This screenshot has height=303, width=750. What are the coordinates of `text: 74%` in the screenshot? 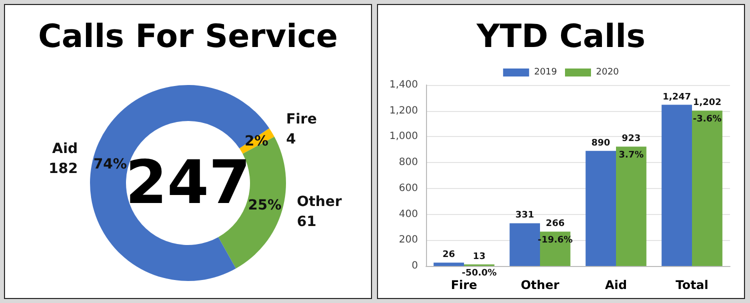 It's located at (110, 164).